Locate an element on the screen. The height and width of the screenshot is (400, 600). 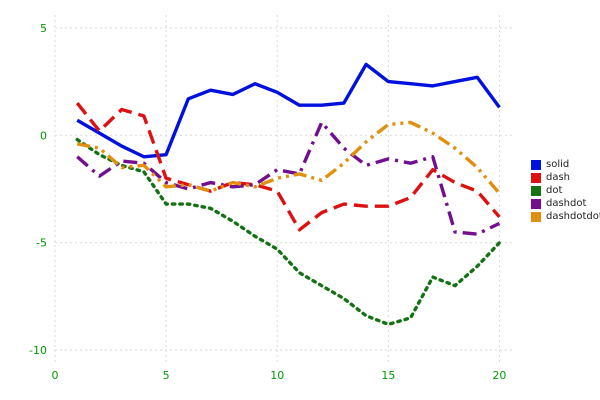
x-tick-label: 0 is located at coordinates (55, 375).